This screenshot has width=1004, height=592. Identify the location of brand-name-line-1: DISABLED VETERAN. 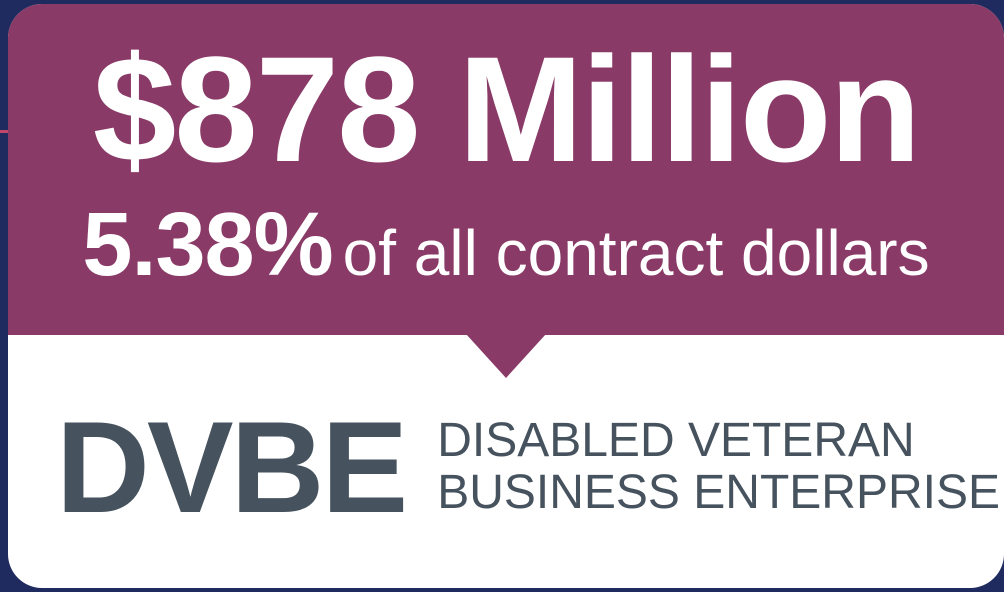
(676, 441).